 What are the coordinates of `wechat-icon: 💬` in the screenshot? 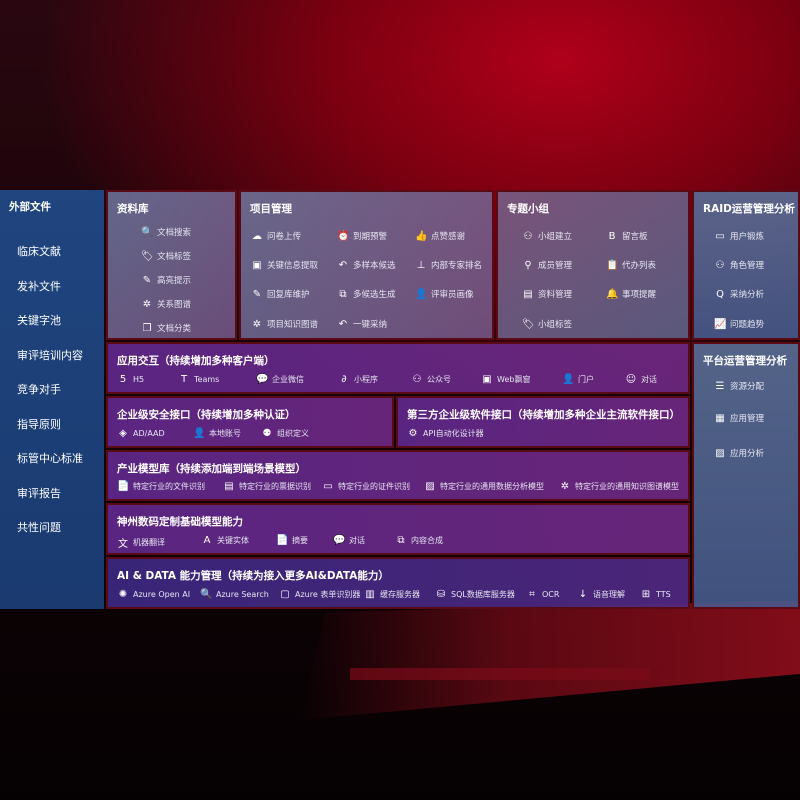 It's located at (262, 379).